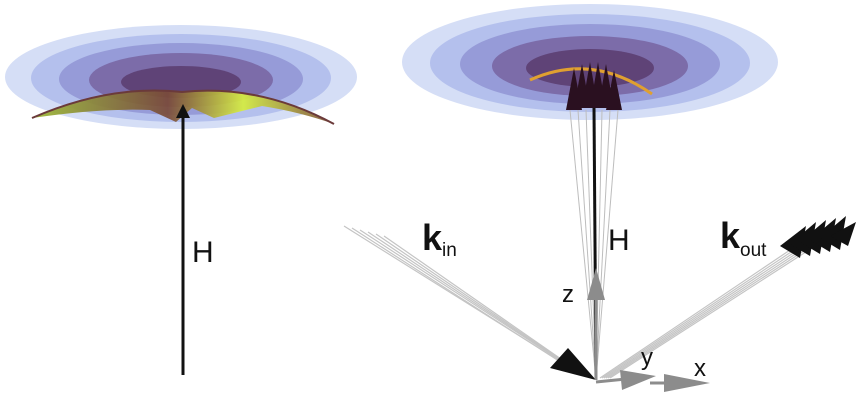 Image resolution: width=864 pixels, height=402 pixels. I want to click on k-out-subscript: out, so click(753, 250).